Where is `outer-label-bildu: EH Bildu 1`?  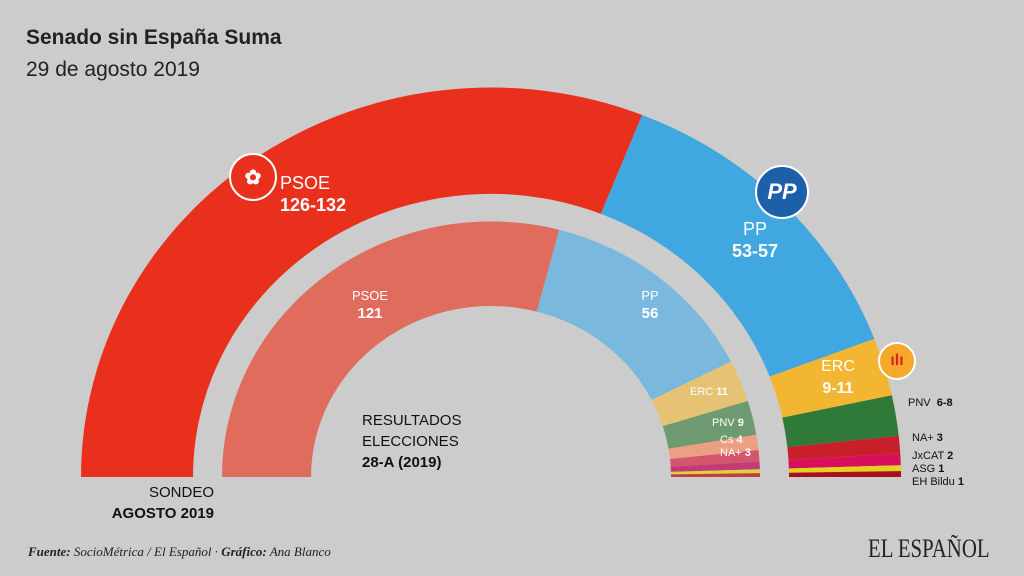
outer-label-bildu: EH Bildu 1 is located at coordinates (938, 482).